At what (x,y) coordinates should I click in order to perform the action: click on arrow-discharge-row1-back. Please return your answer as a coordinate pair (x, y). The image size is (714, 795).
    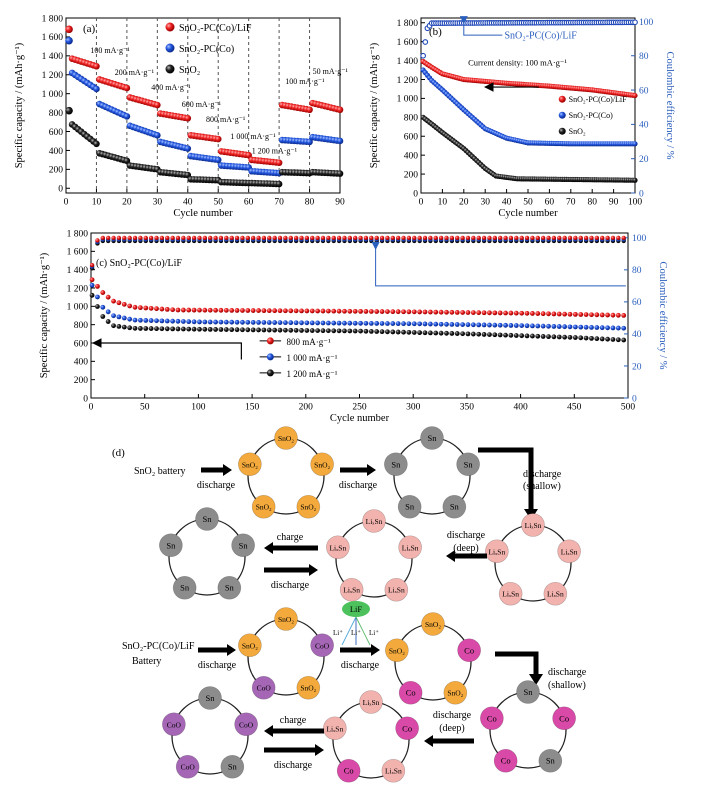
    Looking at the image, I should click on (291, 570).